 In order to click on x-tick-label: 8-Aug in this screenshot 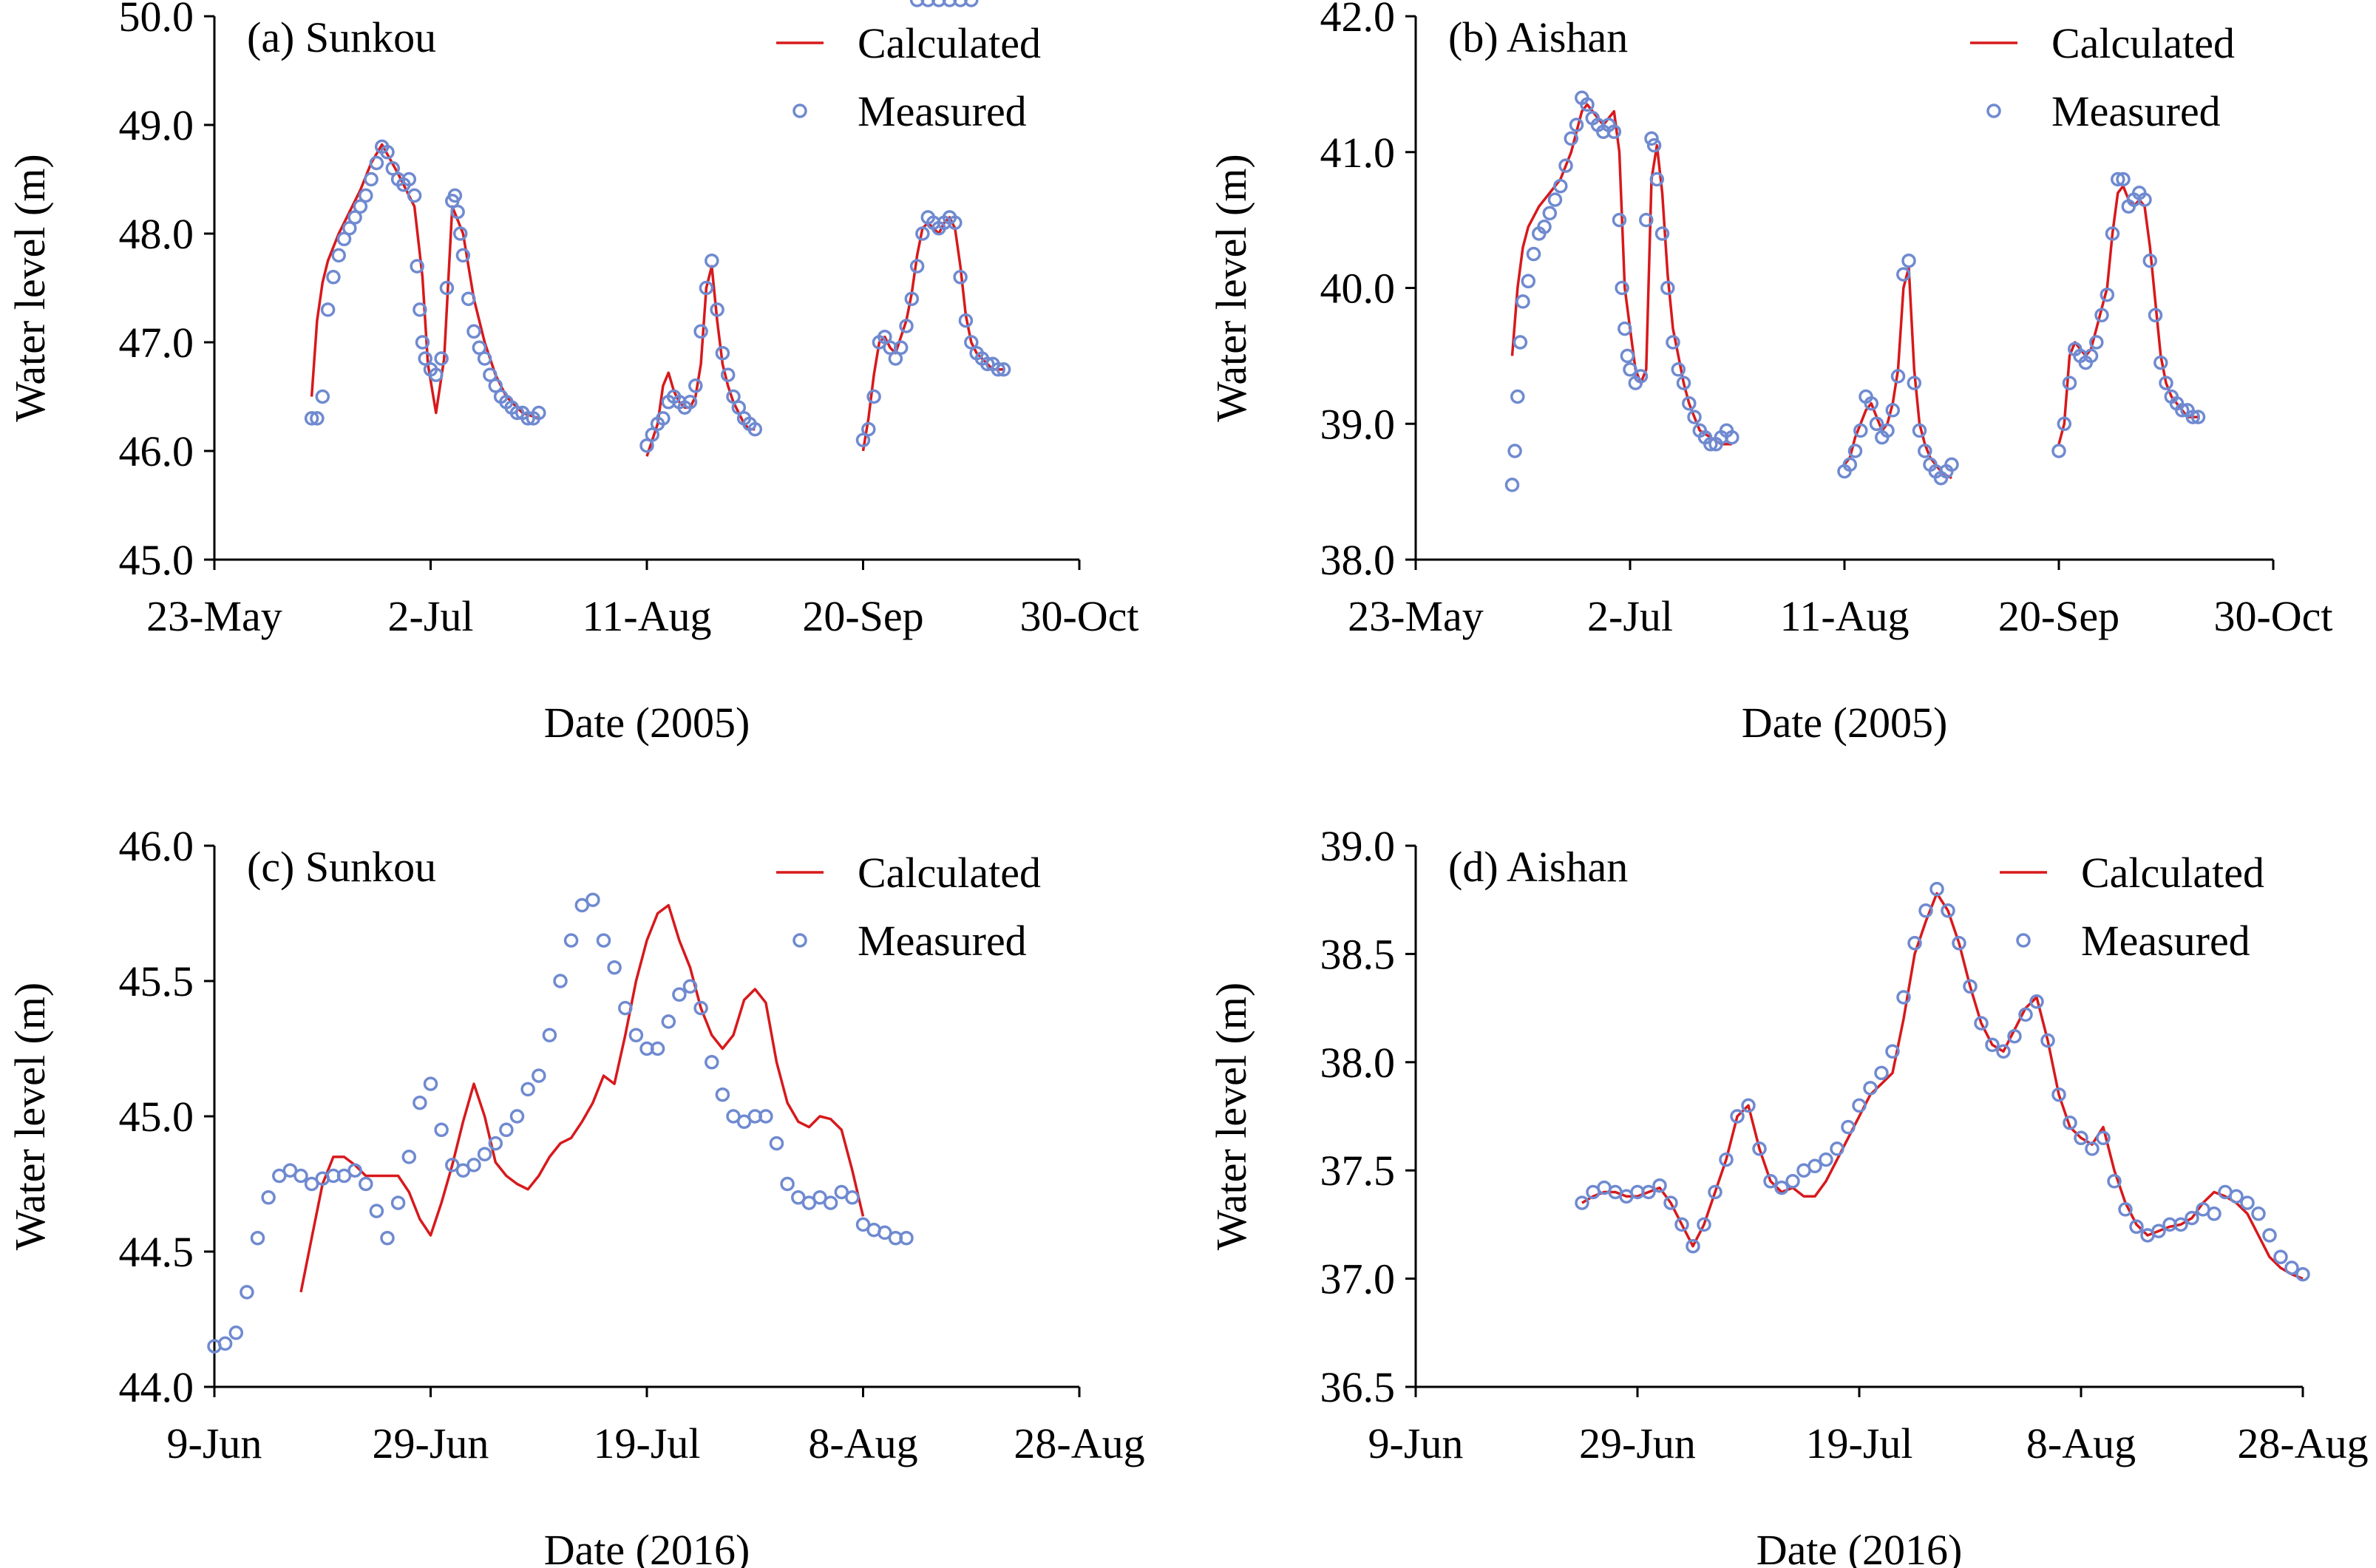, I will do `click(862, 1443)`.